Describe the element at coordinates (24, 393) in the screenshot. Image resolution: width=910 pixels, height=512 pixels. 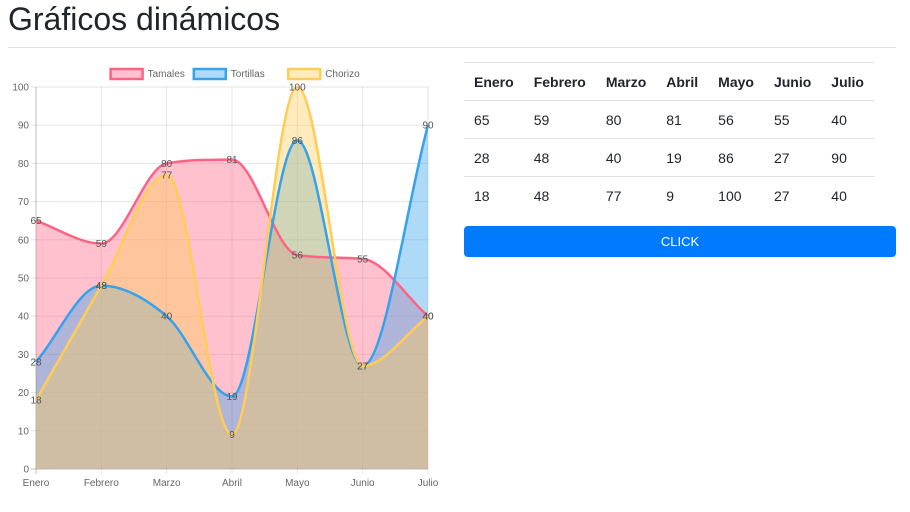
I see `y-tick-label: 20` at that location.